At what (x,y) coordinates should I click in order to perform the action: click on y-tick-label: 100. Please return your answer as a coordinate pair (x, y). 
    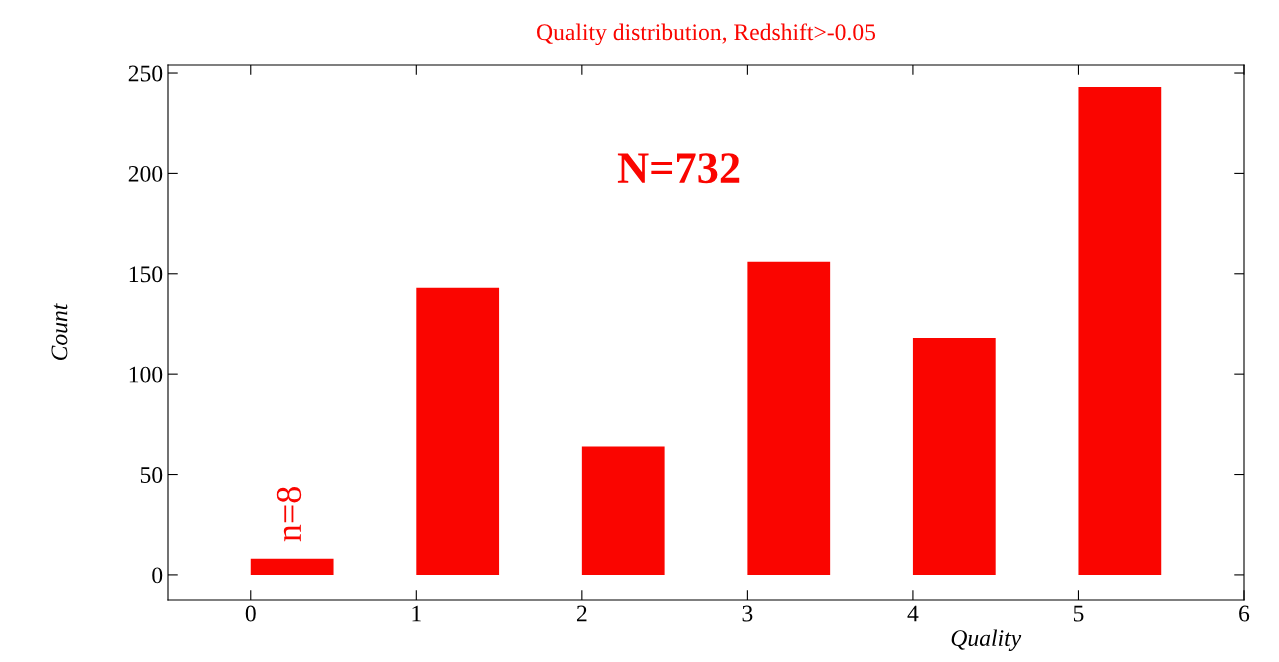
    Looking at the image, I should click on (146, 374).